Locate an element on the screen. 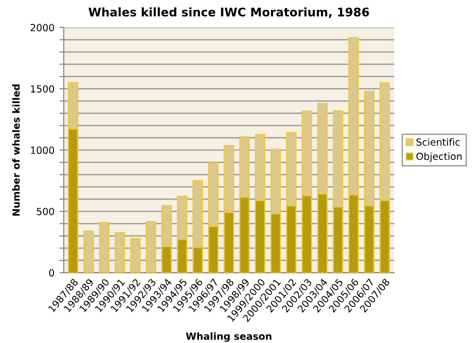 Image resolution: width=472 pixels, height=343 pixels. x-axis-title: Whaling season is located at coordinates (229, 337).